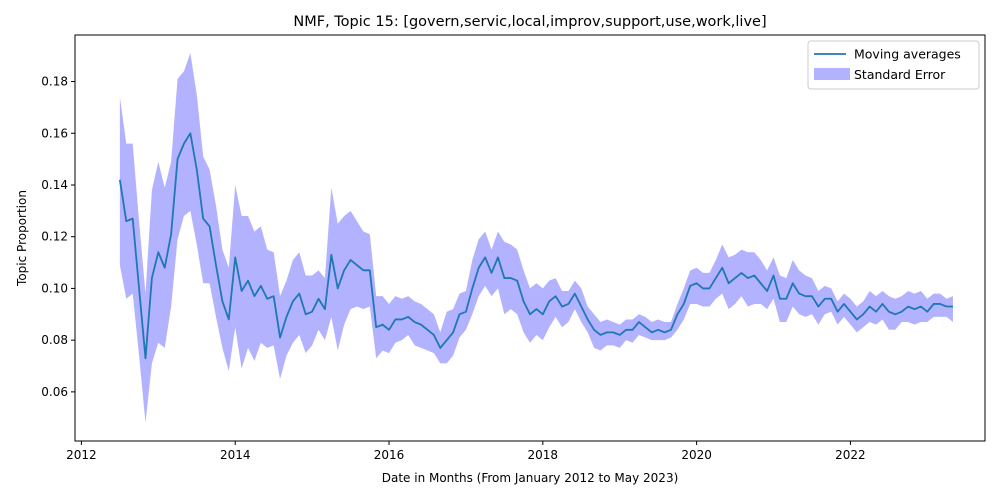  What do you see at coordinates (54, 82) in the screenshot?
I see `y-tick-label: 0.18` at bounding box center [54, 82].